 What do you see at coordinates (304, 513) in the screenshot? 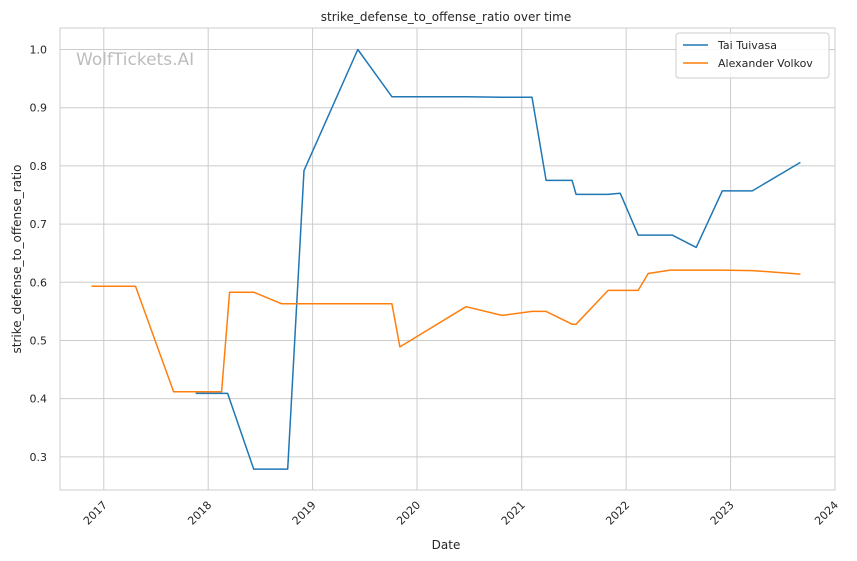
I see `x-tick-label: 2019` at bounding box center [304, 513].